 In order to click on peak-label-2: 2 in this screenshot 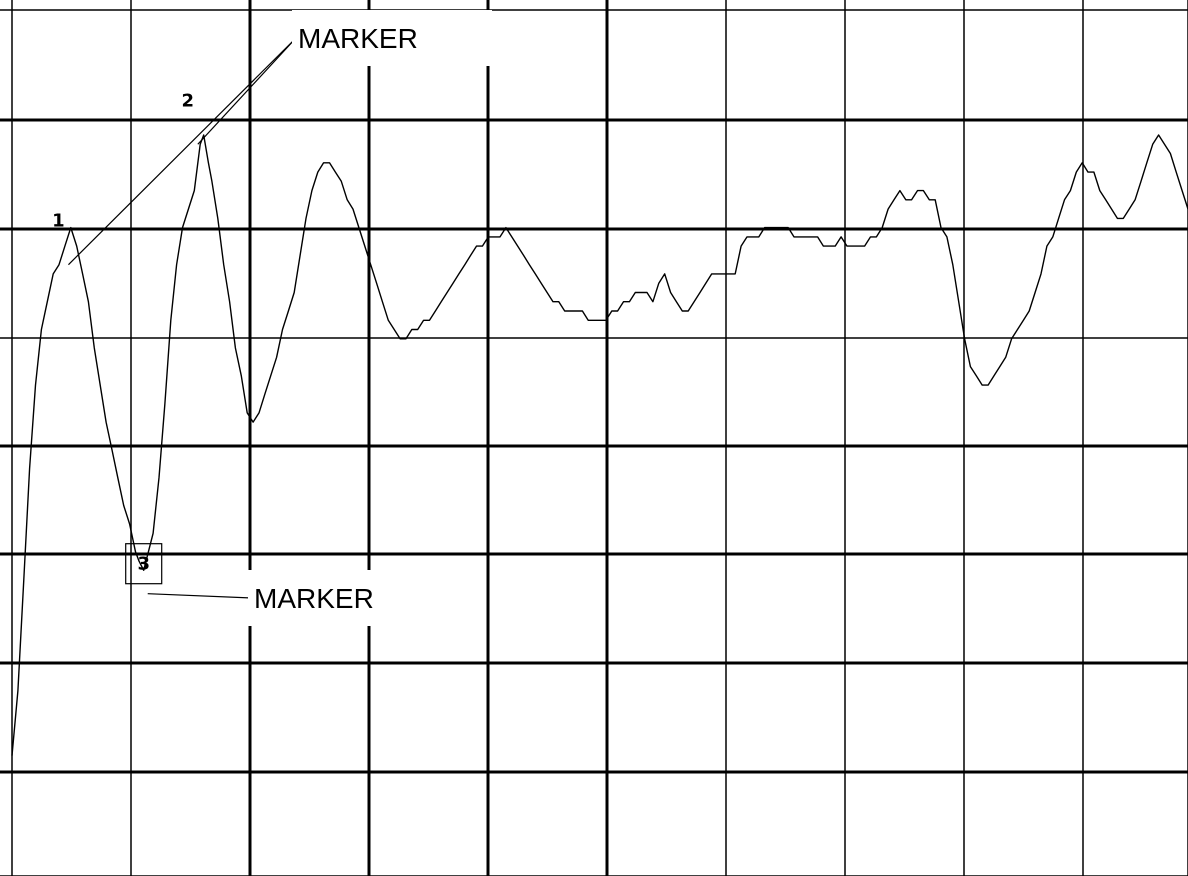, I will do `click(188, 100)`.